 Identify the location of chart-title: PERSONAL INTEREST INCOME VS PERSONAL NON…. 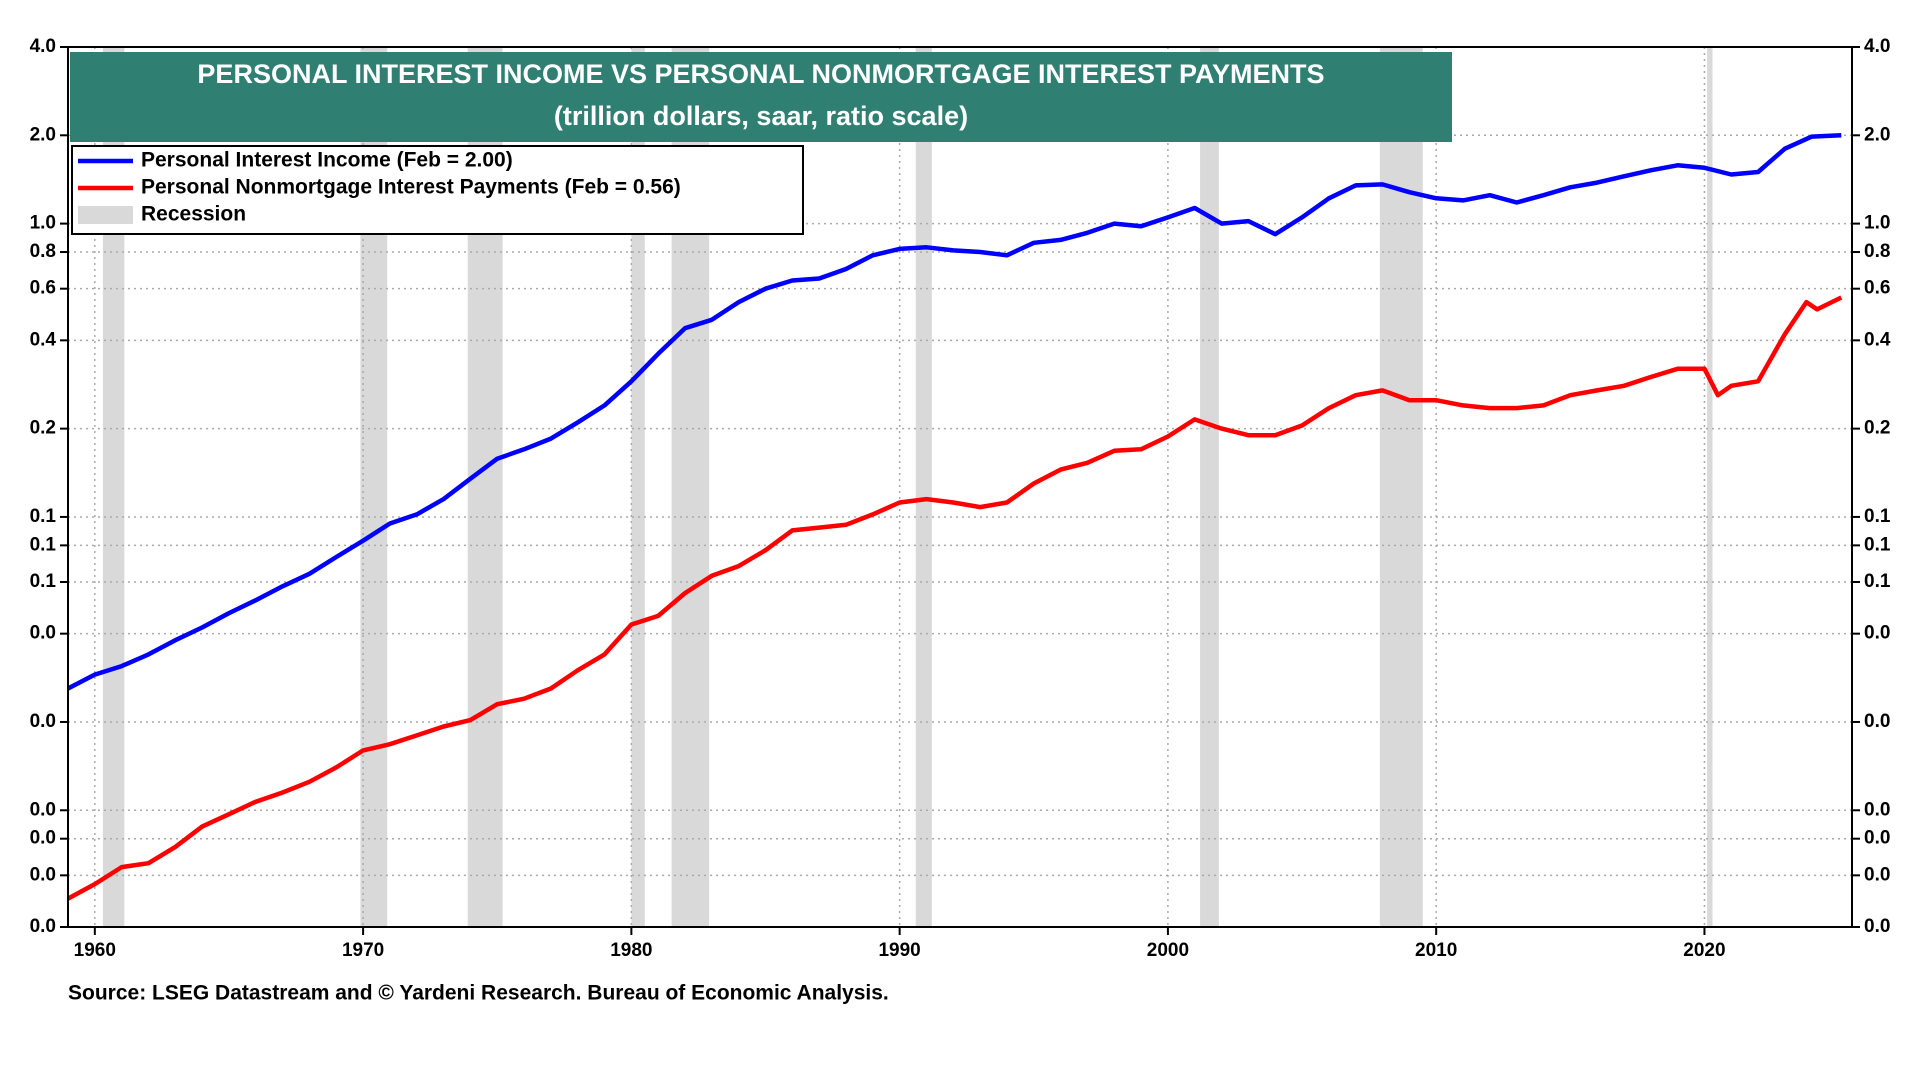
(760, 74).